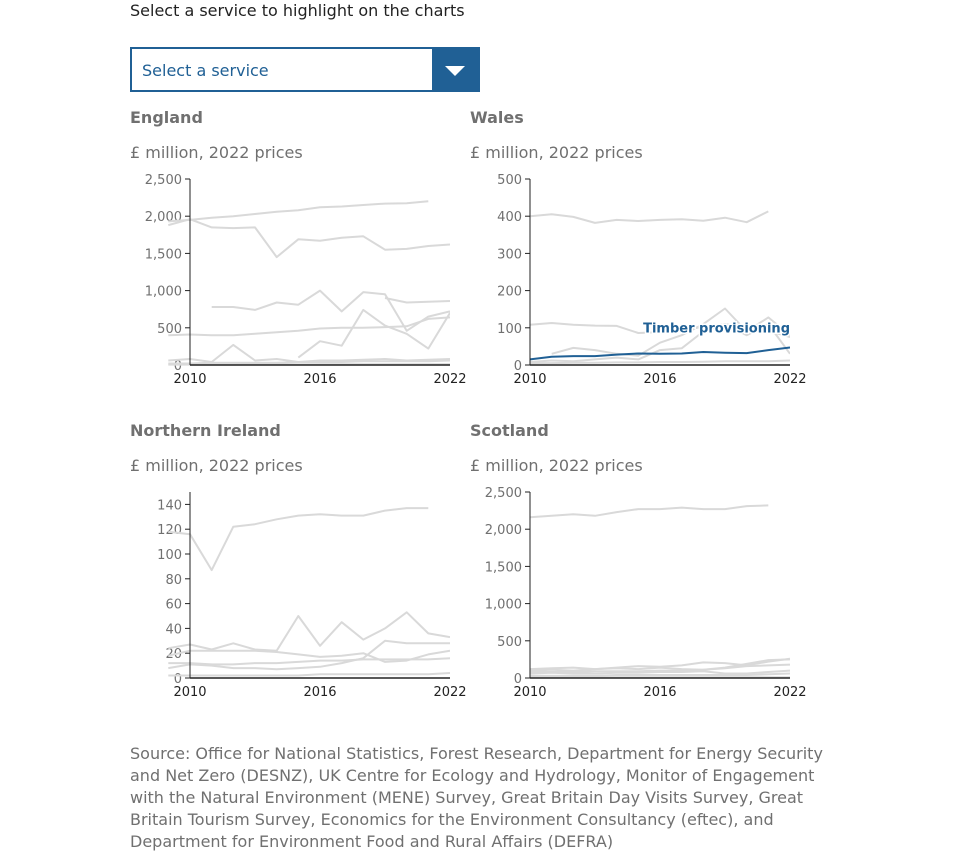 The width and height of the screenshot is (960, 861). Describe the element at coordinates (173, 629) in the screenshot. I see `y-tick-label: 40` at that location.